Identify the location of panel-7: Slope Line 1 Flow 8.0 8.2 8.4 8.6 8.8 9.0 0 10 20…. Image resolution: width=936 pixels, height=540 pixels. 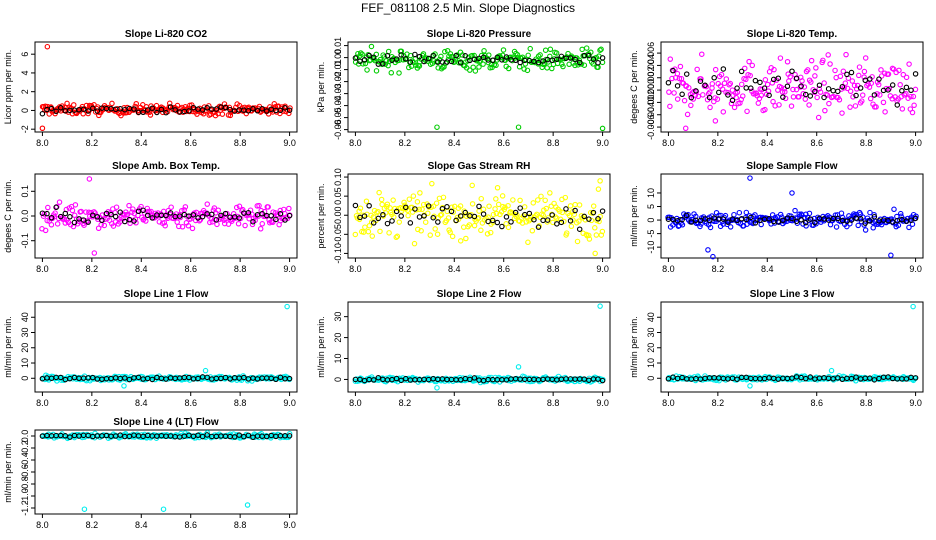
(150, 348).